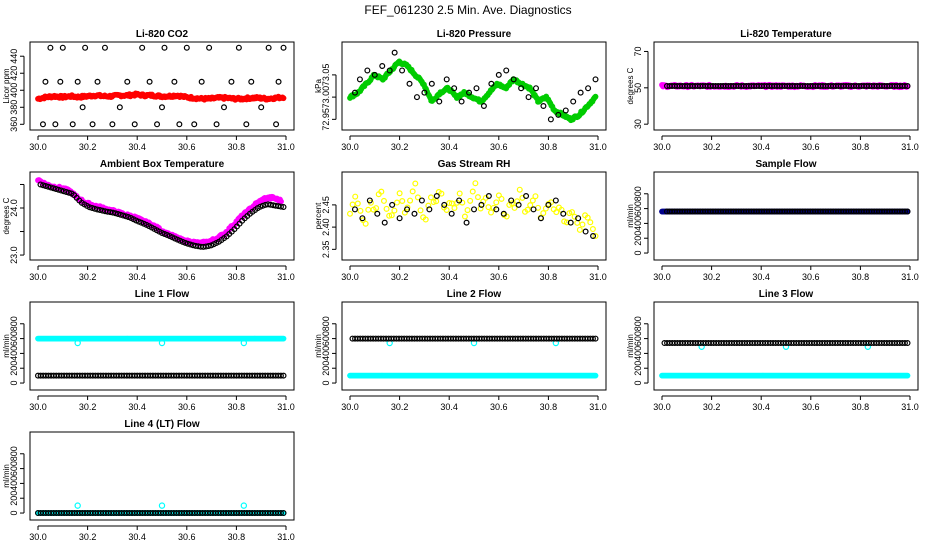 Image resolution: width=936 pixels, height=540 pixels. I want to click on y-tick-label: 200, so click(14, 498).